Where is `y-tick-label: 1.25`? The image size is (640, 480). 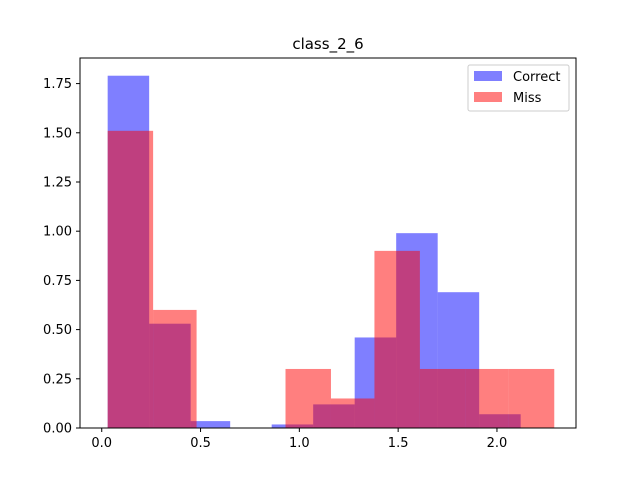 y-tick-label: 1.25 is located at coordinates (57, 182).